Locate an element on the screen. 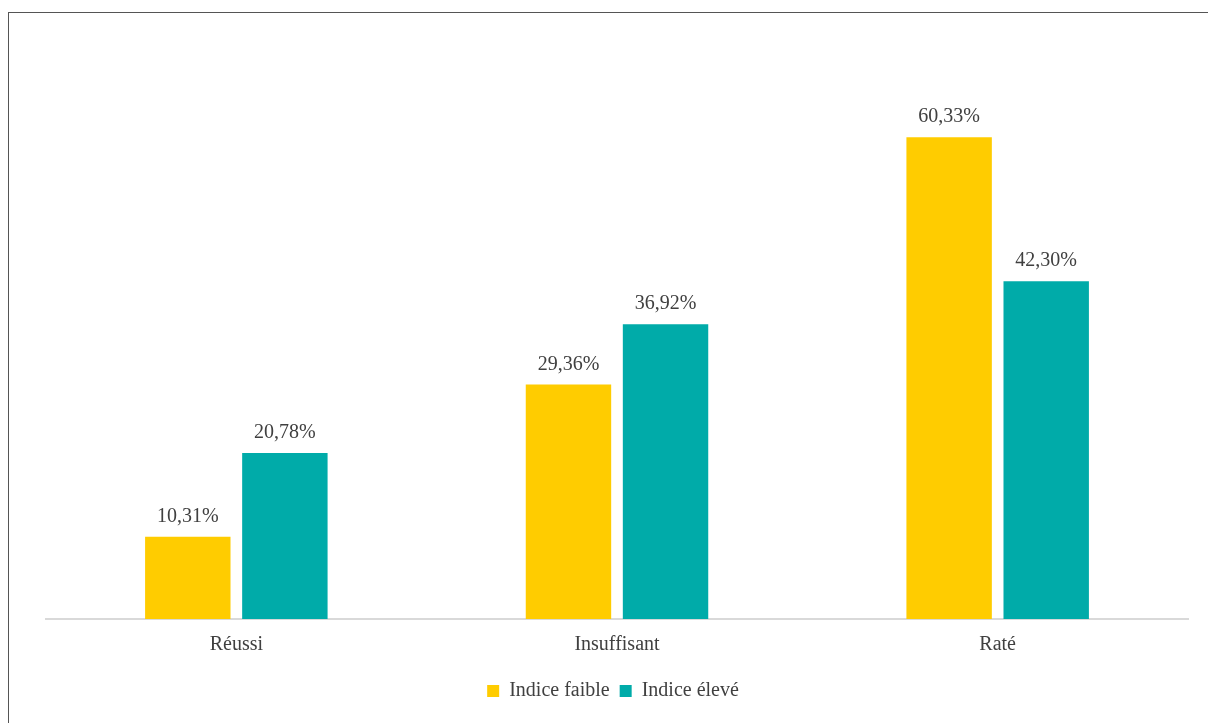  x-tick-label: Raté is located at coordinates (998, 643).